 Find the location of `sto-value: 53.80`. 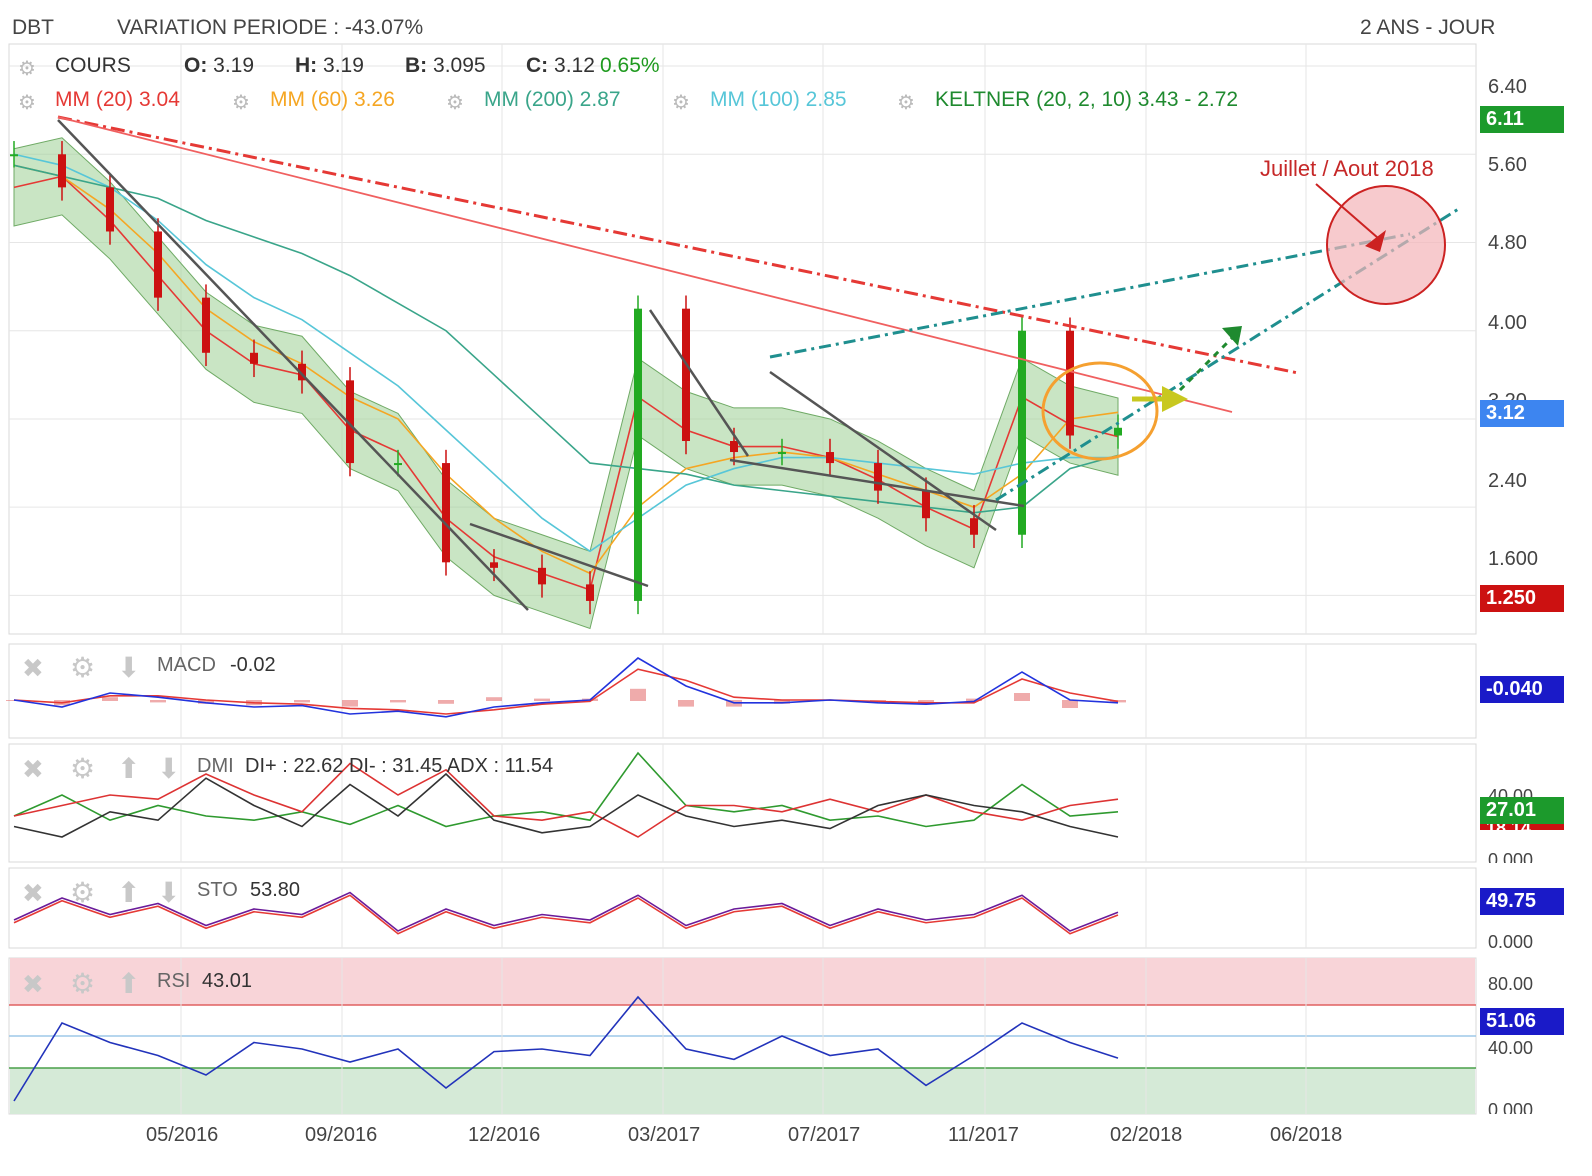

sto-value: 53.80 is located at coordinates (275, 890).